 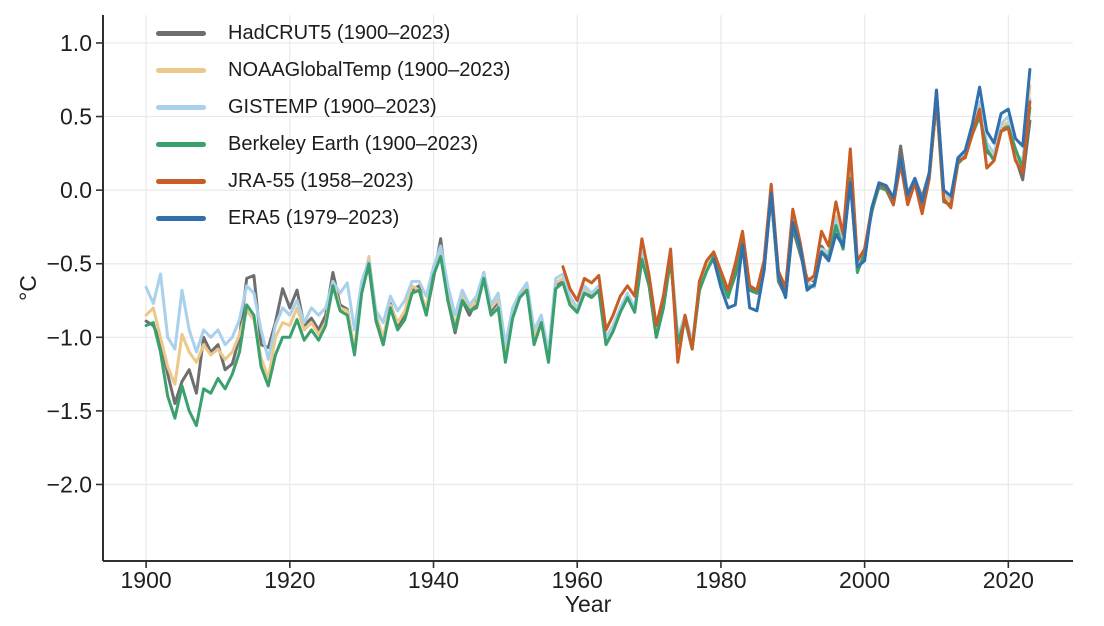 What do you see at coordinates (181, 70) in the screenshot?
I see `legend-swatch-noaaglobaltemp` at bounding box center [181, 70].